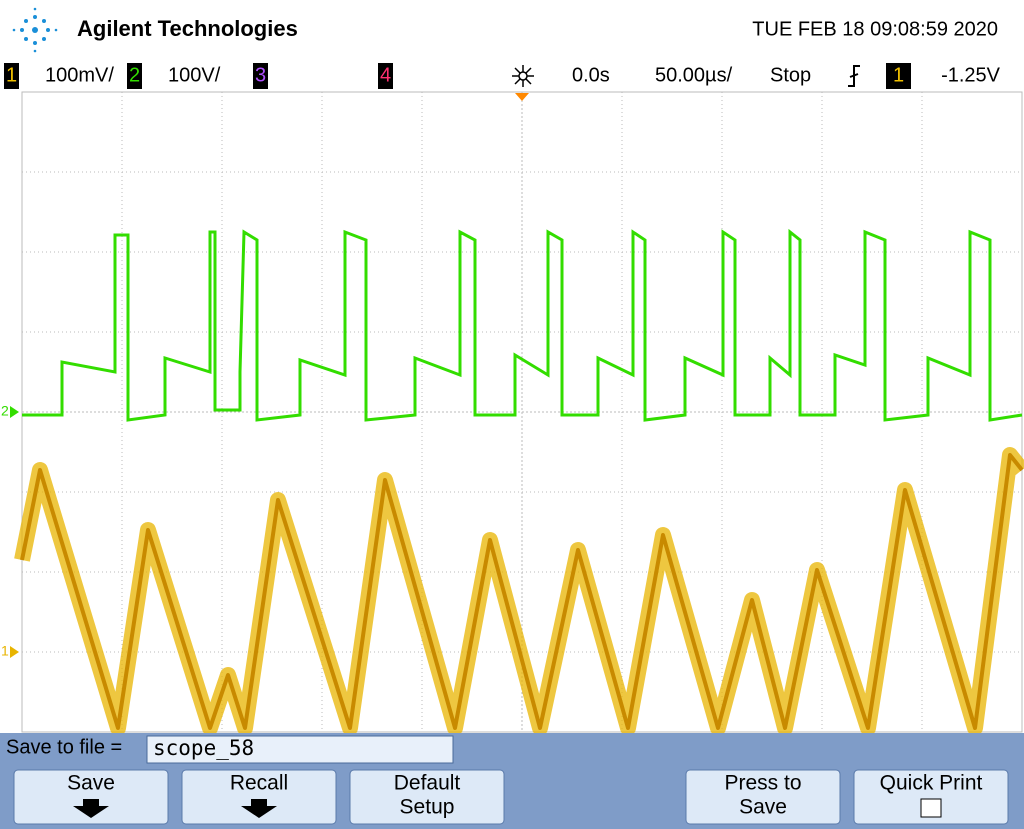 This screenshot has width=1024, height=829. What do you see at coordinates (187, 28) in the screenshot?
I see `brand: Agilent Technologies` at bounding box center [187, 28].